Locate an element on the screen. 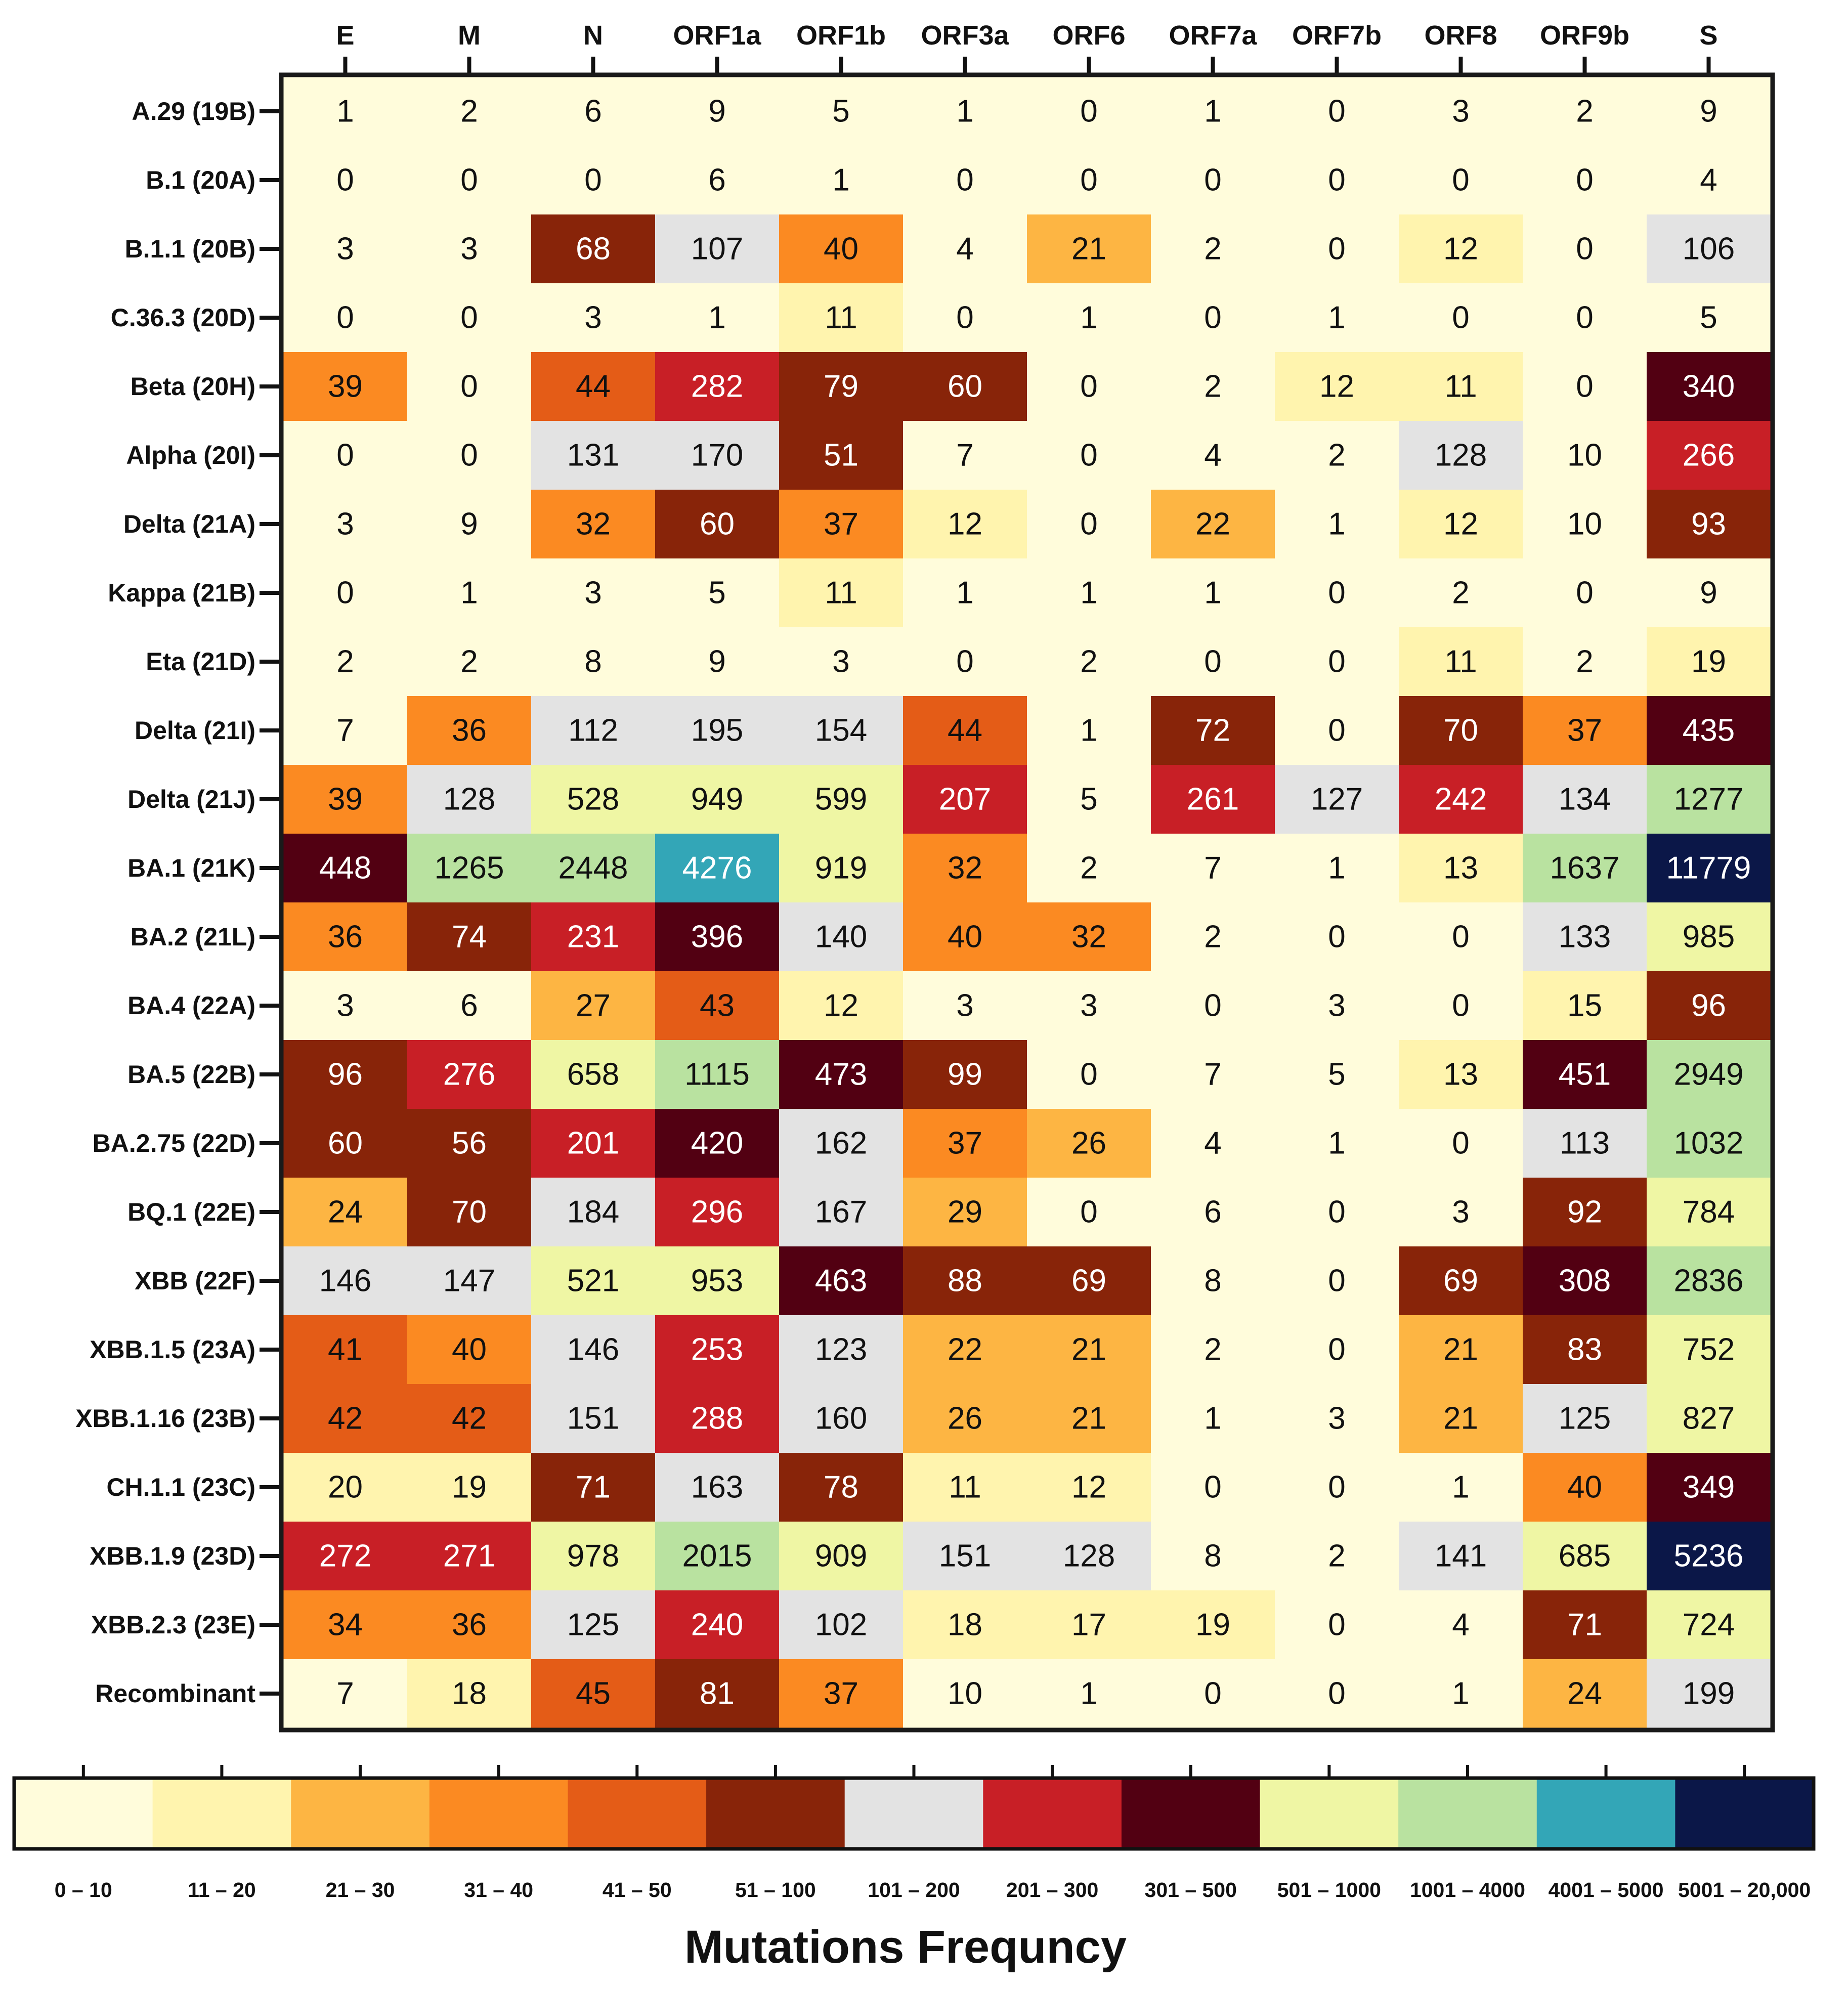 Image resolution: width=1848 pixels, height=1989 pixels. cell-value: 36 is located at coordinates (345, 938).